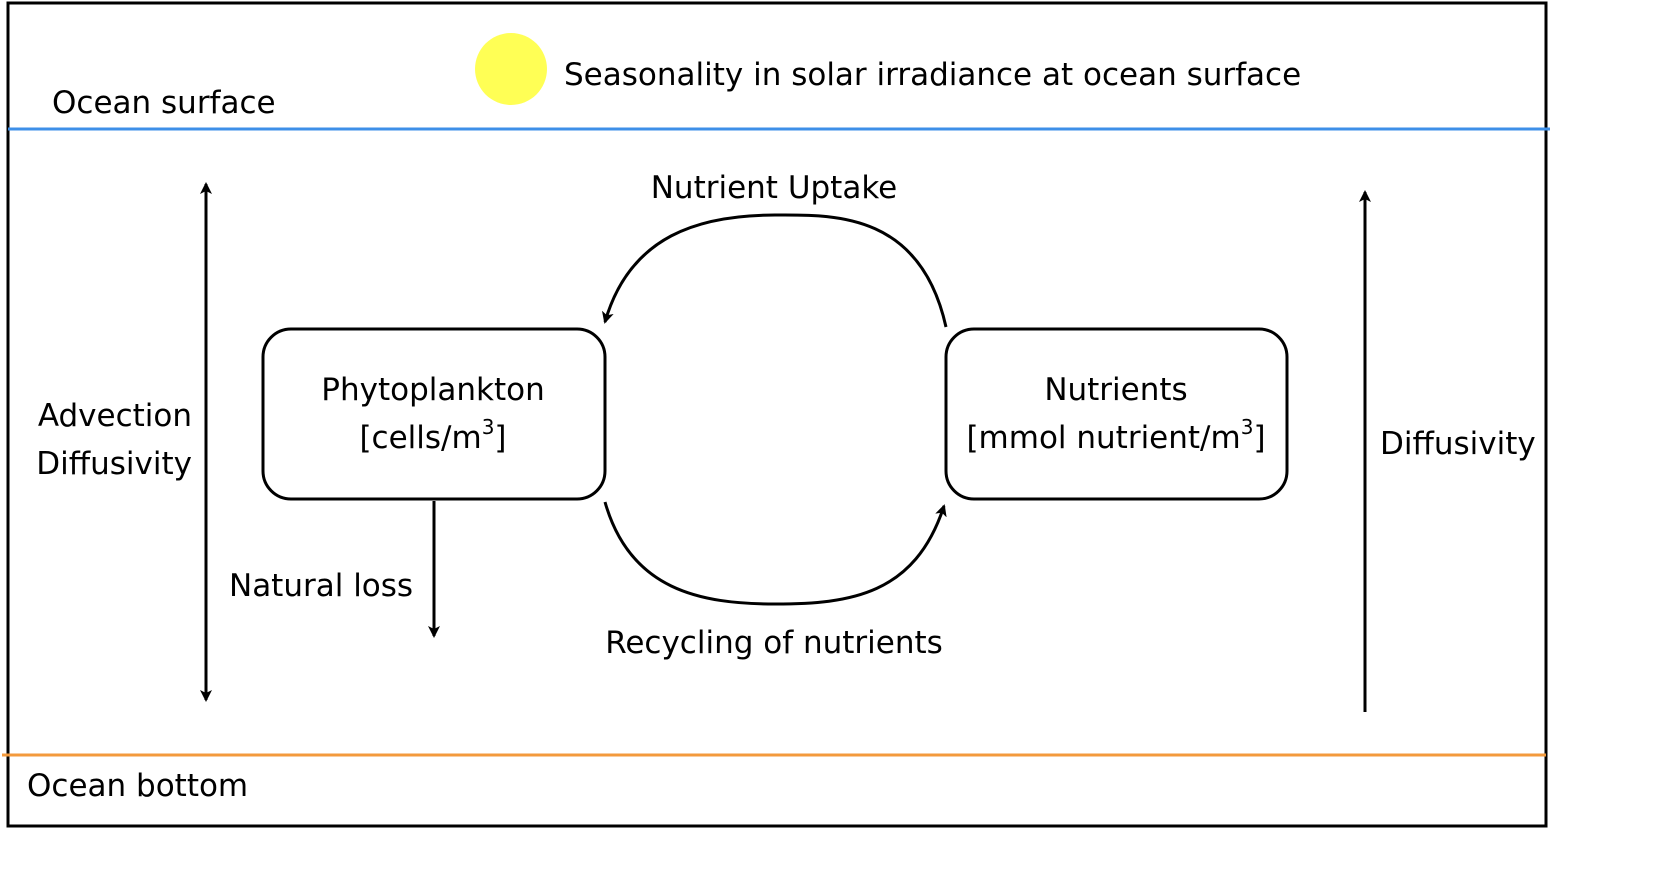  I want to click on sun-icon, so click(511, 69).